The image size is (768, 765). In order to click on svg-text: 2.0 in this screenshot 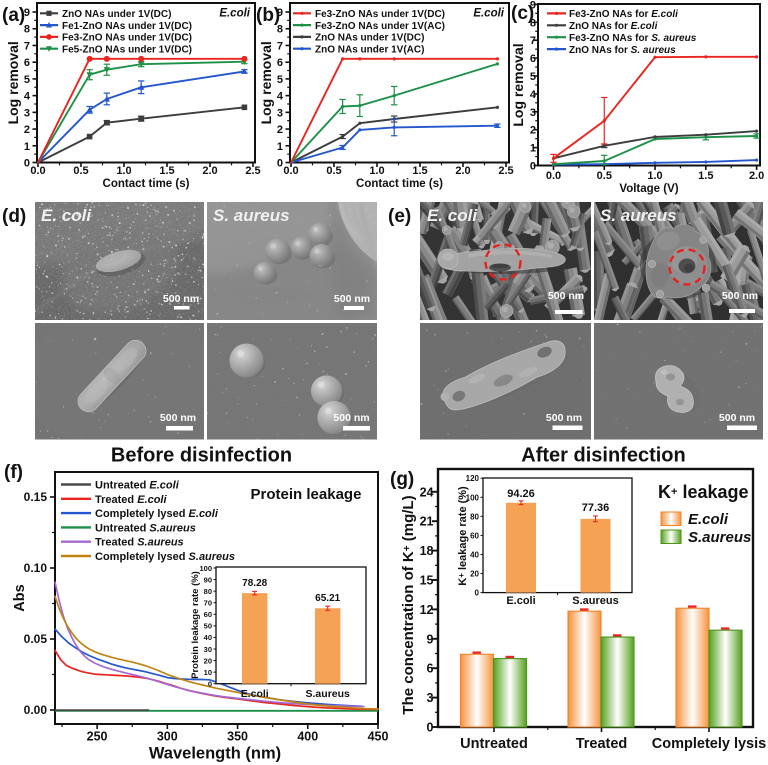, I will do `click(756, 176)`.